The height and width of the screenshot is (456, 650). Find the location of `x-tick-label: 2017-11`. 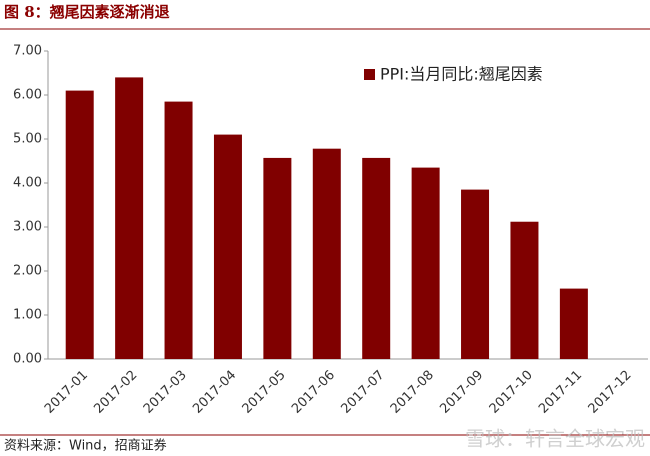

x-tick-label: 2017-11 is located at coordinates (560, 392).